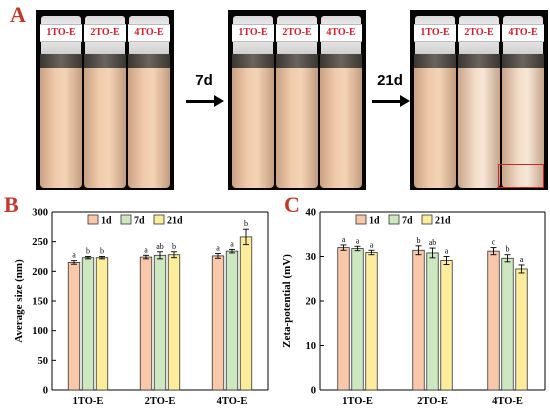  Describe the element at coordinates (311, 257) in the screenshot. I see `y-tick-label: 30` at that location.